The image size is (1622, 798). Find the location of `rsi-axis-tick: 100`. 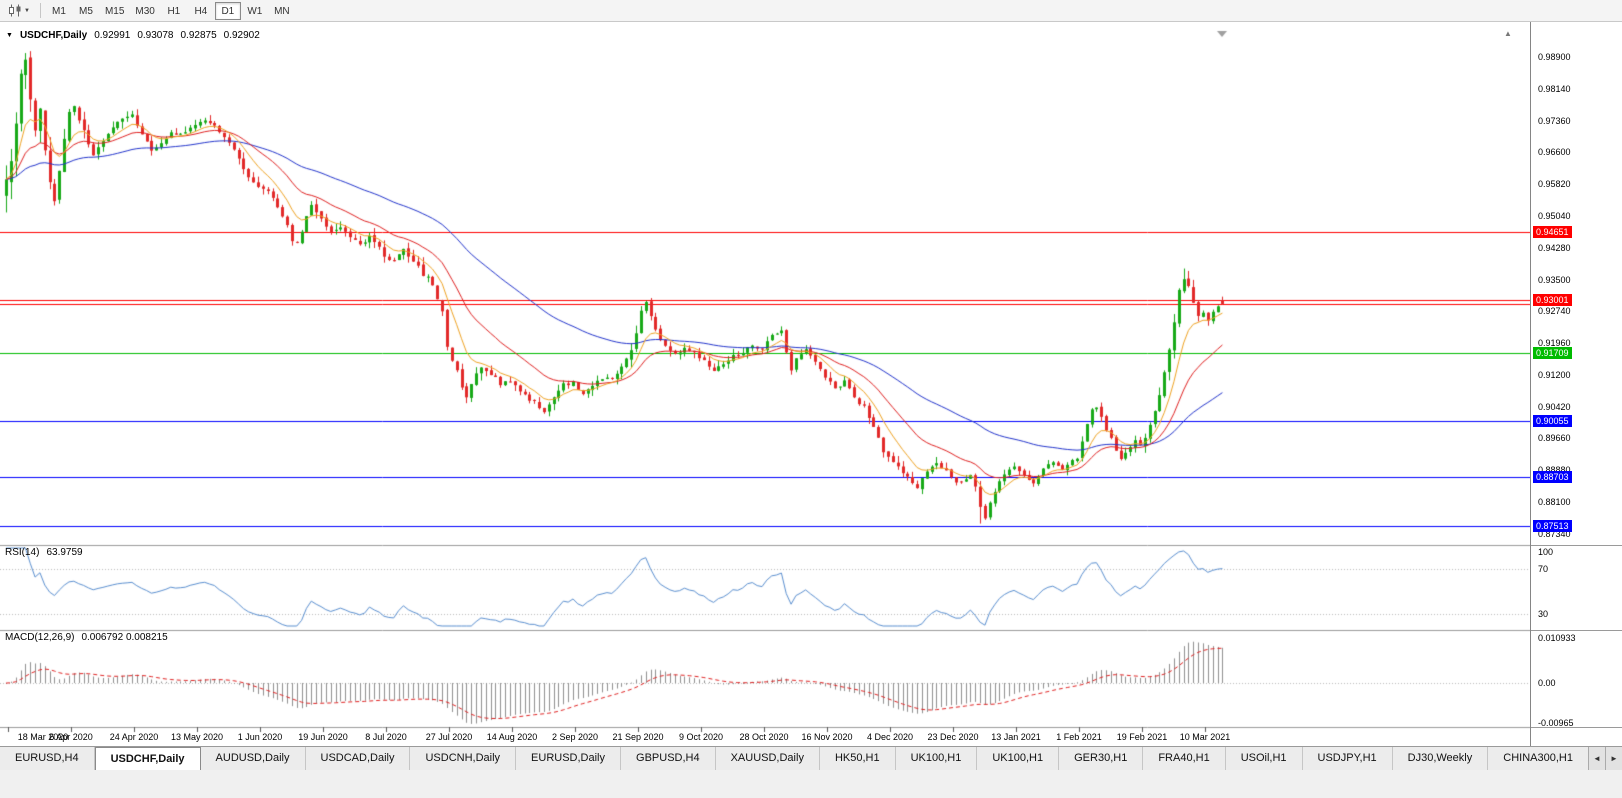

rsi-axis-tick: 100 is located at coordinates (1546, 552).